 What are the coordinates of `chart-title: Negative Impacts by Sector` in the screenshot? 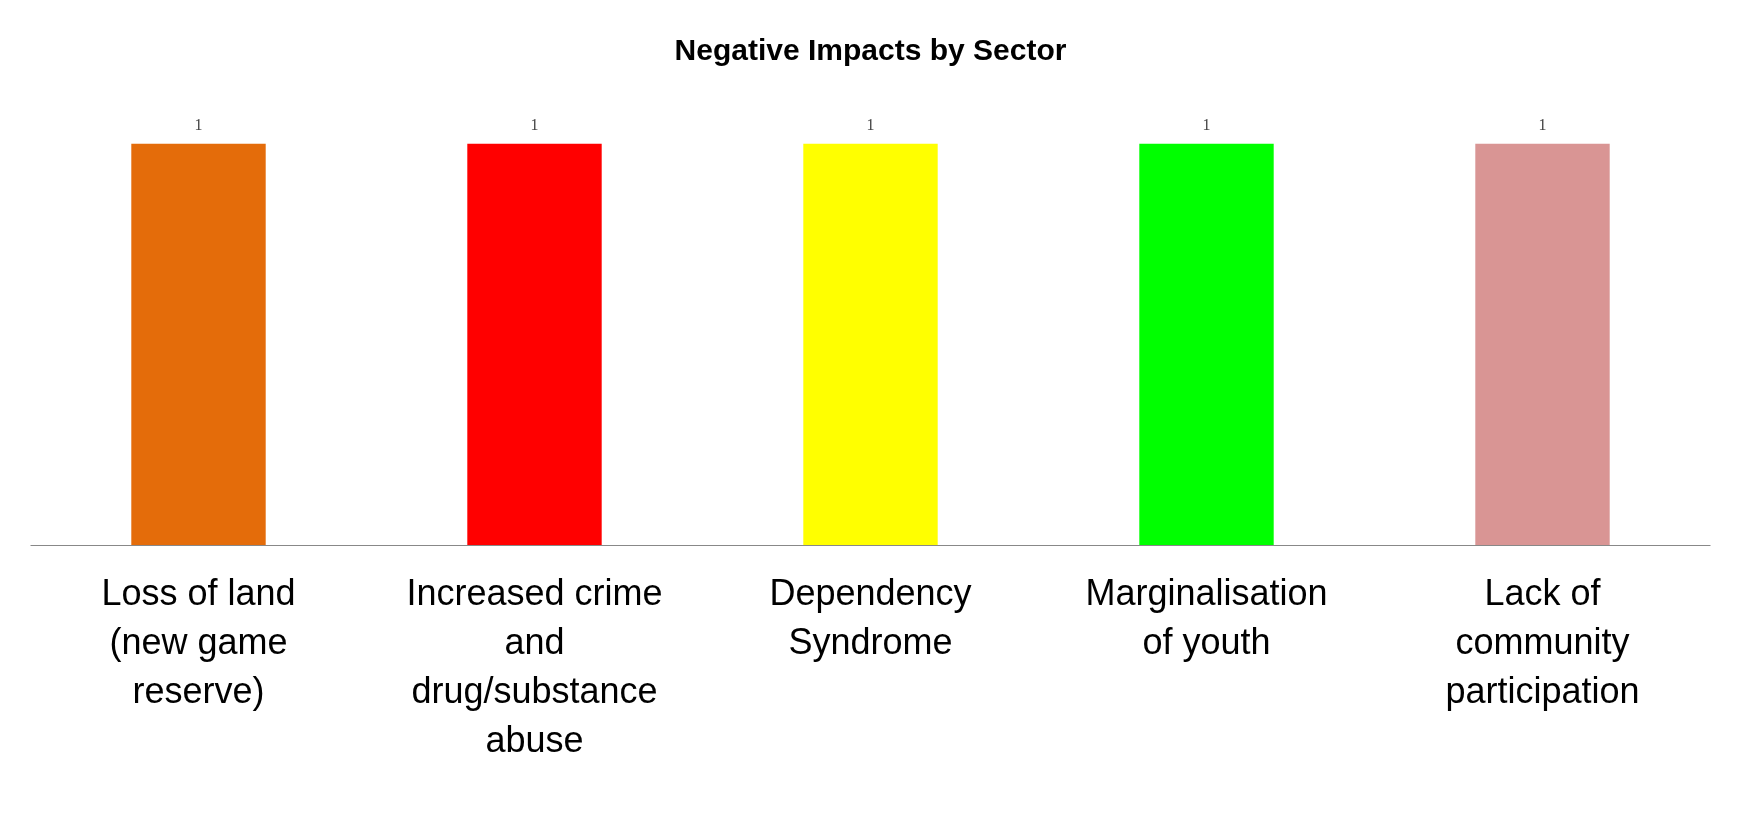 It's located at (870, 49).